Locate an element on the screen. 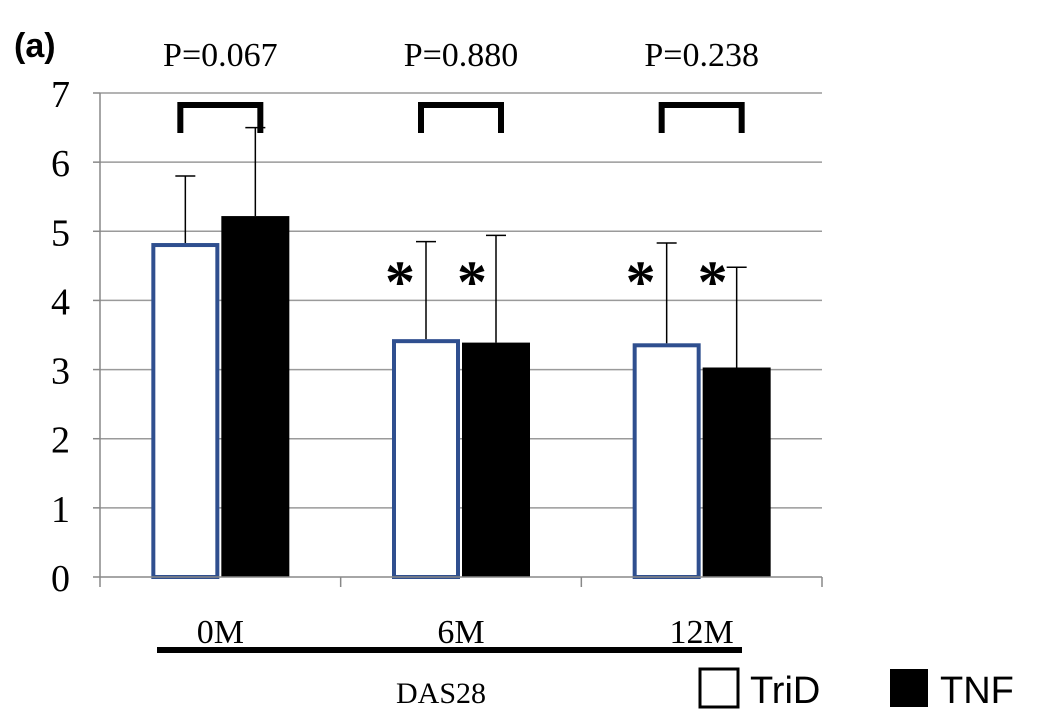  bar-tnf-0m is located at coordinates (255, 396).